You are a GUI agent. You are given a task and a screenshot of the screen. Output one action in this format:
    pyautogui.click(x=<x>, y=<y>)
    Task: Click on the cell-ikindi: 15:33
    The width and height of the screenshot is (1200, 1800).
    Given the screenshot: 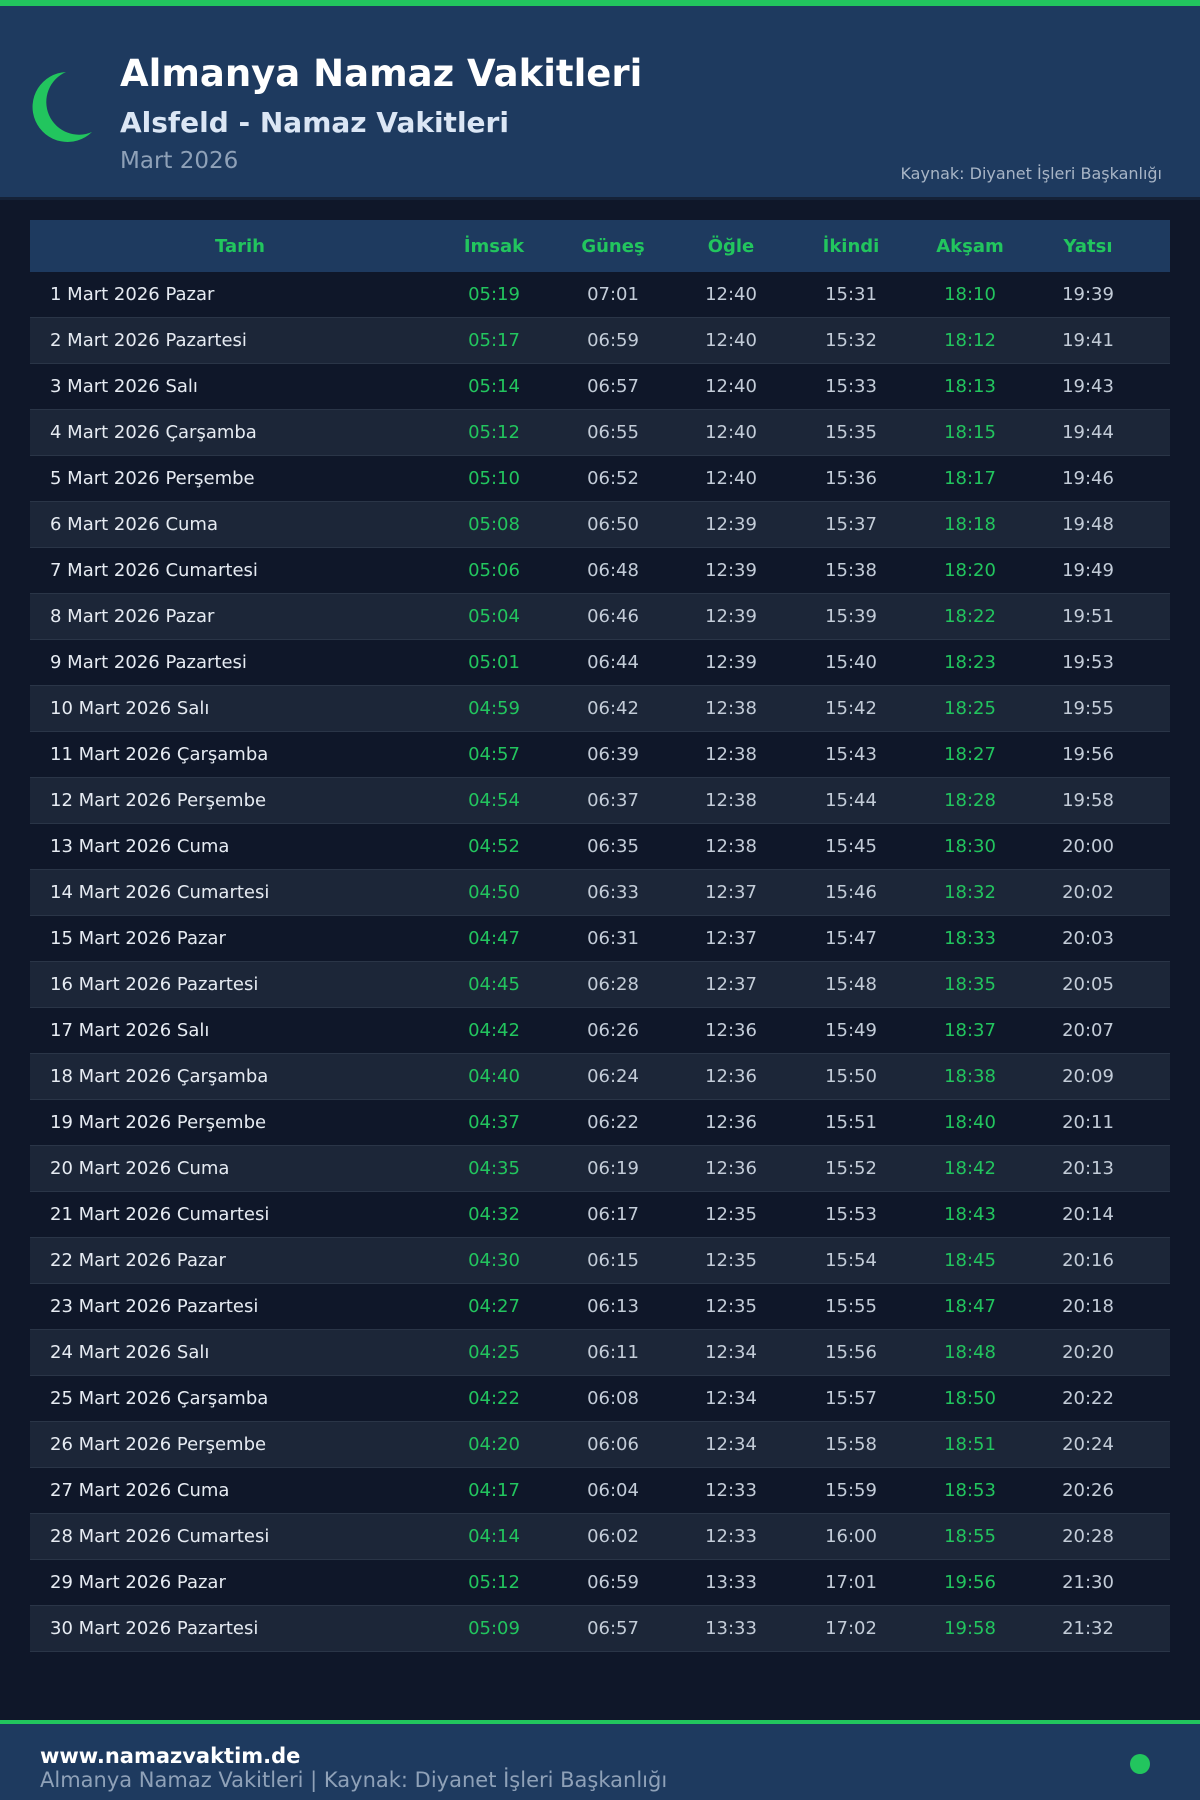 What is the action you would take?
    pyautogui.click(x=851, y=386)
    